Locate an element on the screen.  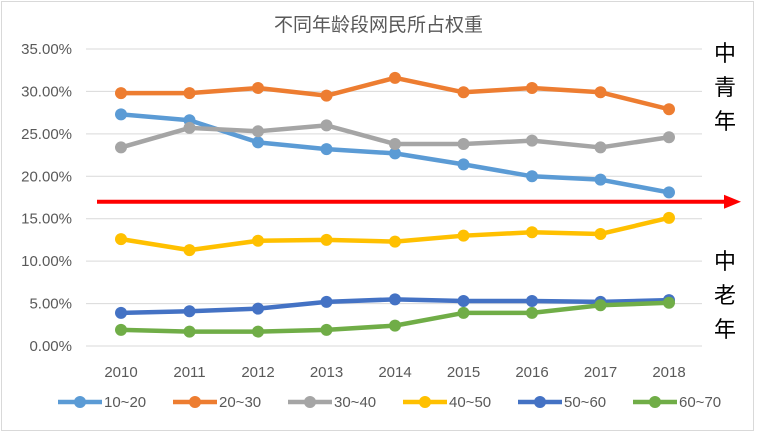
y-tick-label: 15.00% is located at coordinates (46, 219).